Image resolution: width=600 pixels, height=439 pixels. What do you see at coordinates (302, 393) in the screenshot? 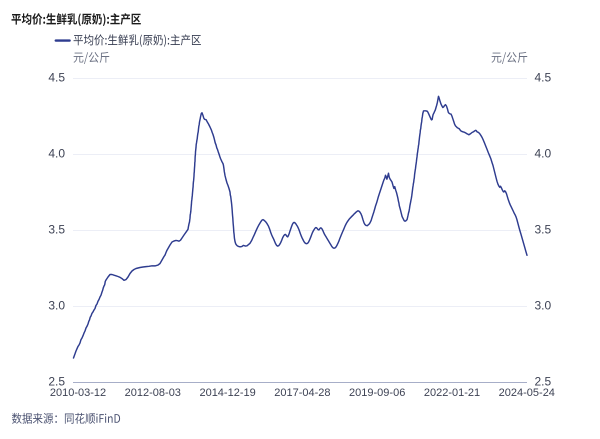
I see `svg-text: 2017-04-28` at bounding box center [302, 393].